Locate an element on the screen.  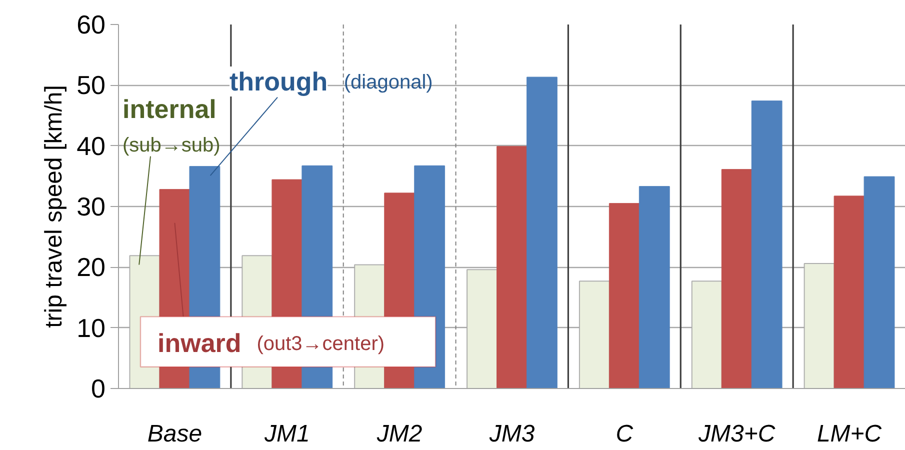
y-tick-label: 0 is located at coordinates (98, 389).